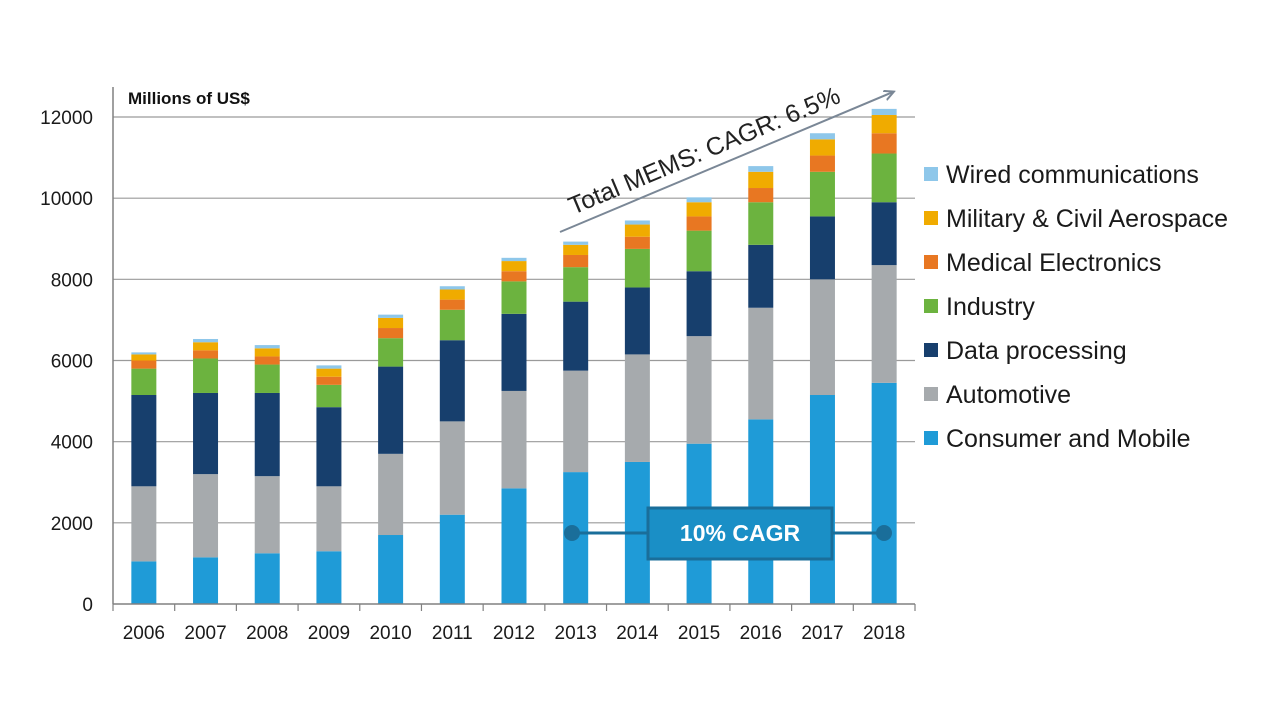 The height and width of the screenshot is (719, 1280). I want to click on legend-item: Consumer and Mobile, so click(1057, 439).